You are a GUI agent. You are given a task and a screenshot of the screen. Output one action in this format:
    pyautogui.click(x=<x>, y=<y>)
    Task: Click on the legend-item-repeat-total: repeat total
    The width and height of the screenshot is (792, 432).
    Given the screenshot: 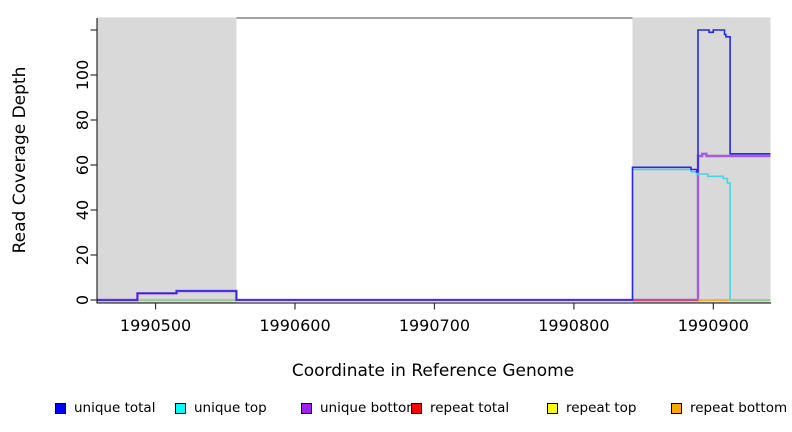 What is the action you would take?
    pyautogui.click(x=460, y=408)
    